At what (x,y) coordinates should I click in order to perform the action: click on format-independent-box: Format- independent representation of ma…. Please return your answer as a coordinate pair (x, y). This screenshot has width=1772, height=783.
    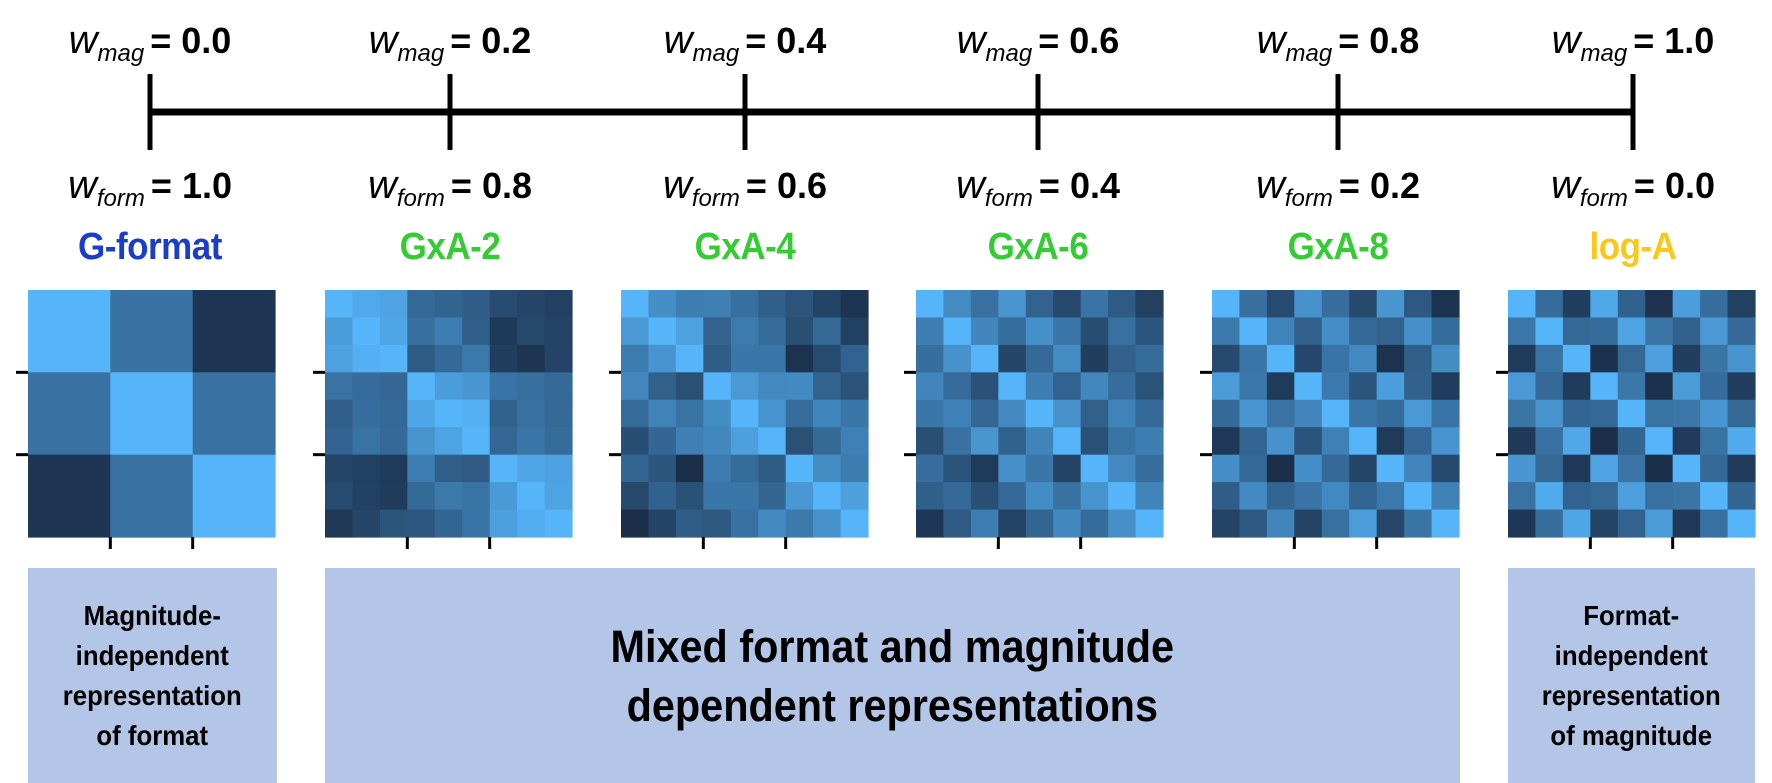
    Looking at the image, I should click on (1631, 675).